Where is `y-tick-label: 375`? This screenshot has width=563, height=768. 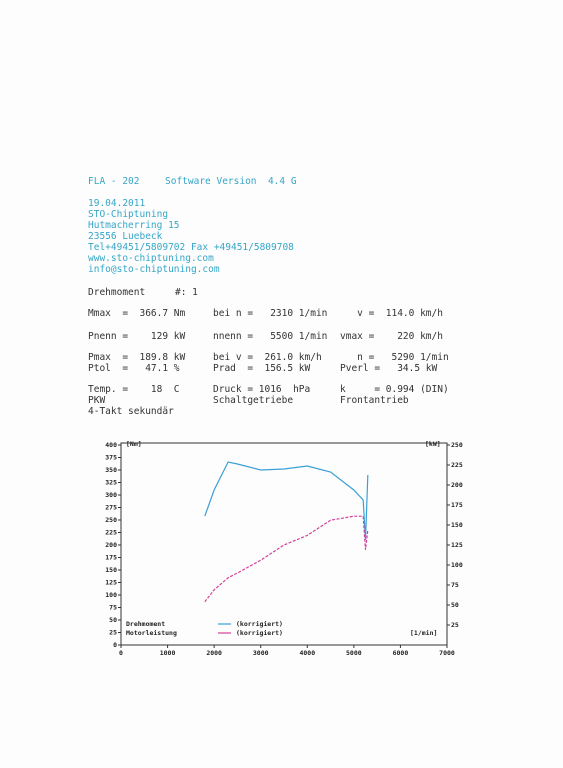
y-tick-label: 375 is located at coordinates (111, 458).